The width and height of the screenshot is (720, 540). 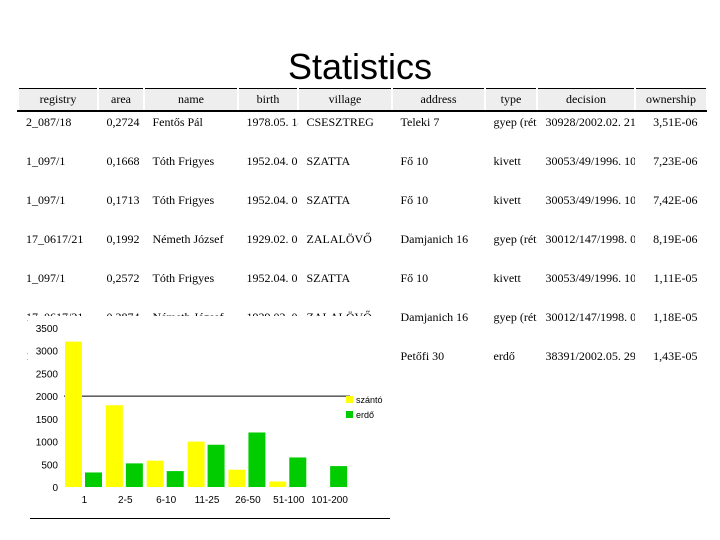 What do you see at coordinates (360, 66) in the screenshot?
I see `page-title: Statistics` at bounding box center [360, 66].